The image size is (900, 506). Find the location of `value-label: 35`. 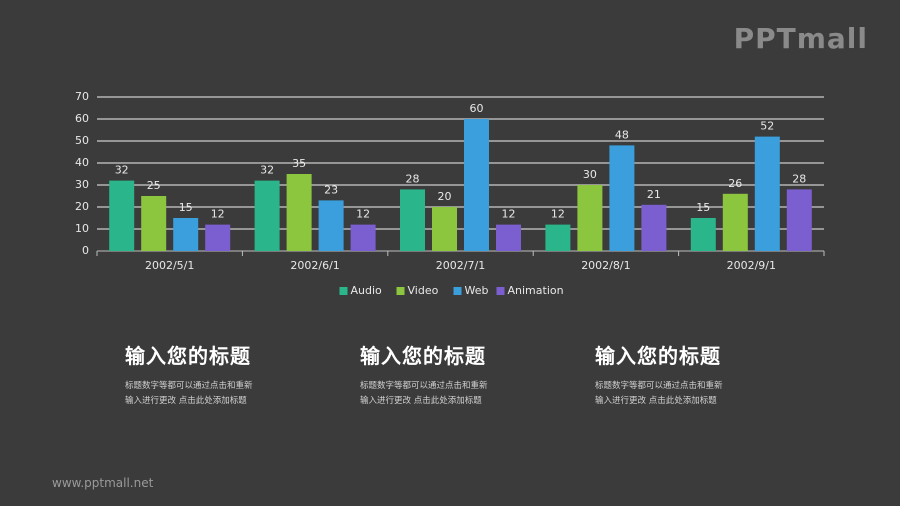

value-label: 35 is located at coordinates (299, 163).